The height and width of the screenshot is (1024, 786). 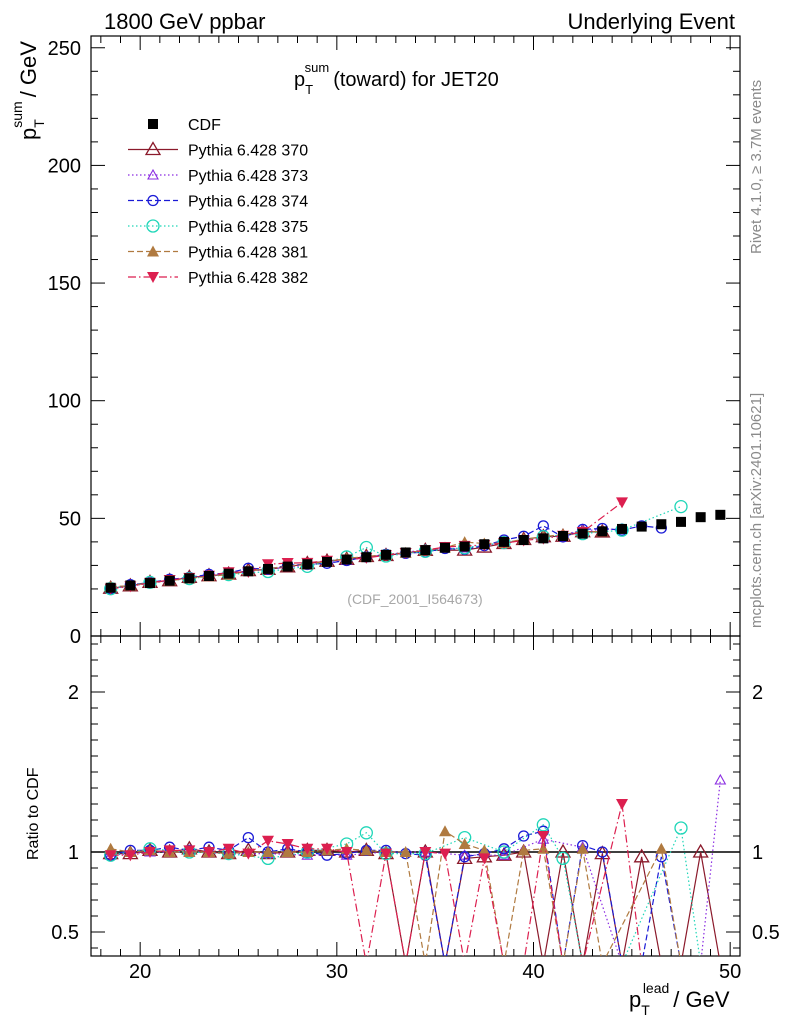 I want to click on ratio-series-layer, so click(x=415, y=864).